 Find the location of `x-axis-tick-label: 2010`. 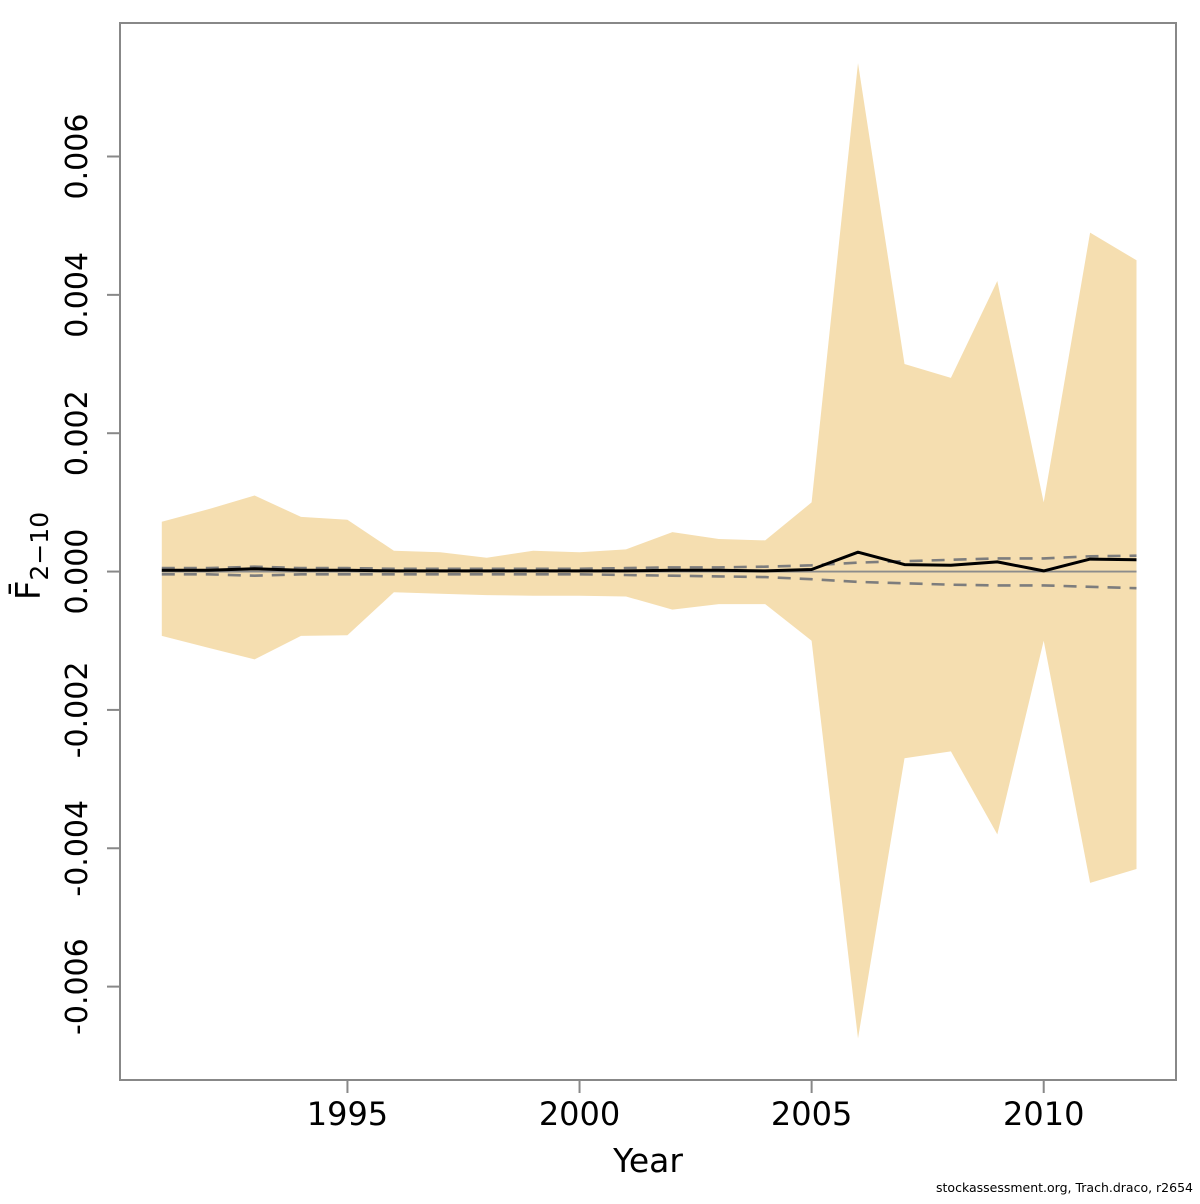

x-axis-tick-label: 2010 is located at coordinates (1043, 1114).